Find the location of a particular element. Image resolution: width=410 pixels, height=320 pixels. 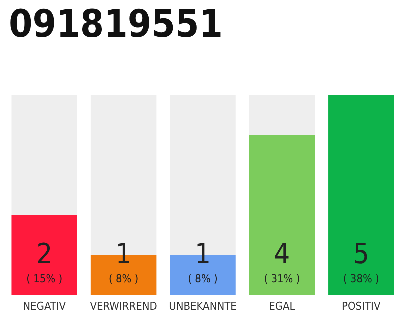

x-tick-label: NEGATIV is located at coordinates (44, 306).